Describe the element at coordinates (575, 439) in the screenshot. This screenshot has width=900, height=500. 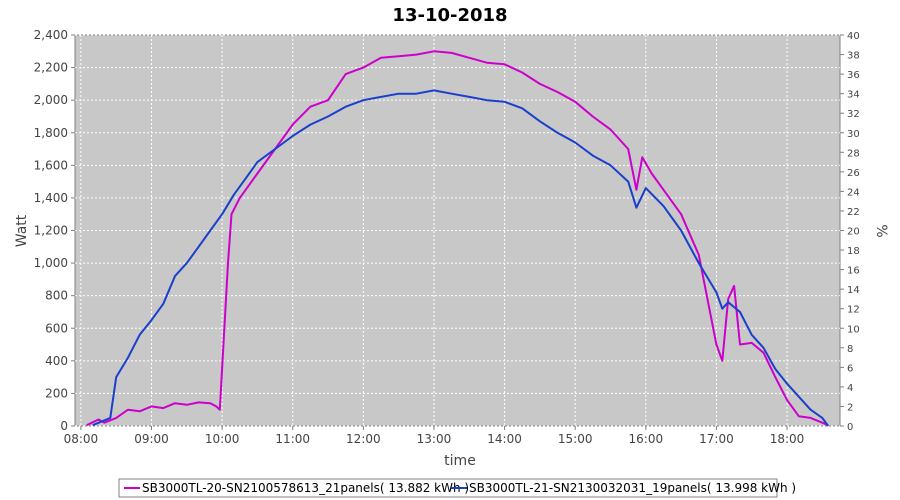
I see `x-tick-label: 15:00` at that location.